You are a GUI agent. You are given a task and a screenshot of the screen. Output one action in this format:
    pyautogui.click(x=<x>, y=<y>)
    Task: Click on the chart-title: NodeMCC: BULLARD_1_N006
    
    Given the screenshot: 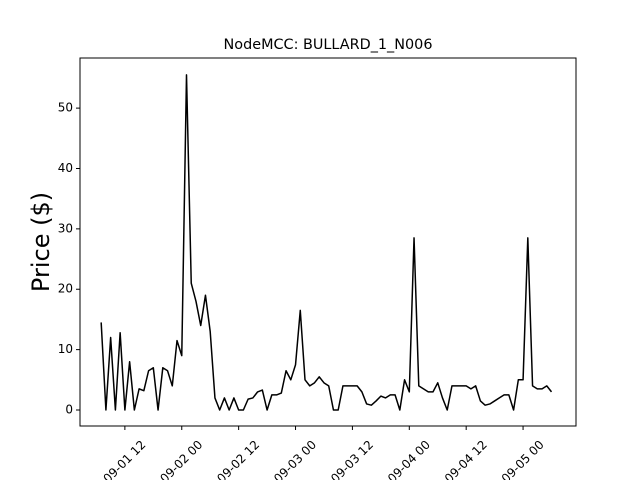 What is the action you would take?
    pyautogui.click(x=328, y=45)
    